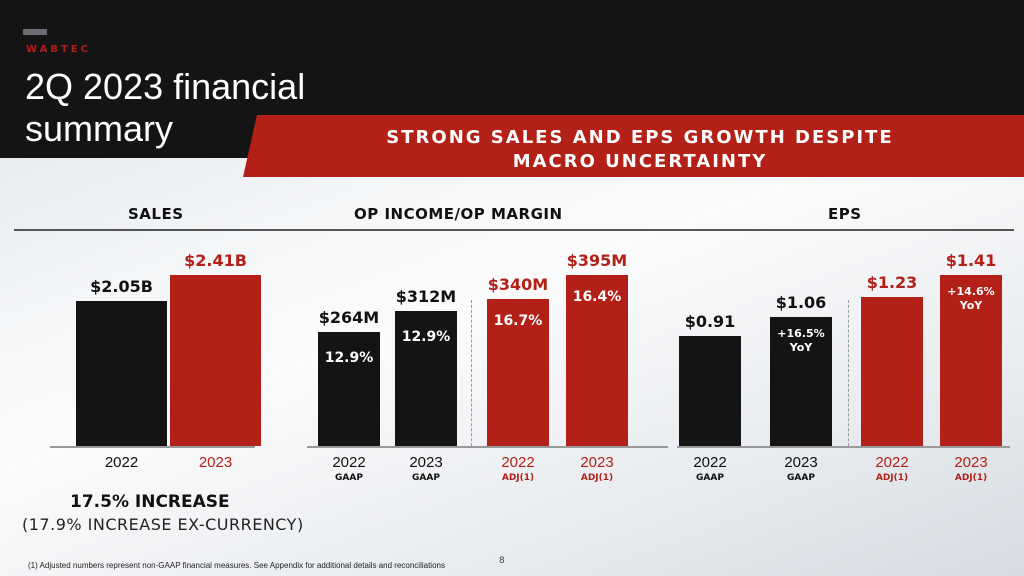  What do you see at coordinates (99, 128) in the screenshot?
I see `title-line-2: summary` at bounding box center [99, 128].